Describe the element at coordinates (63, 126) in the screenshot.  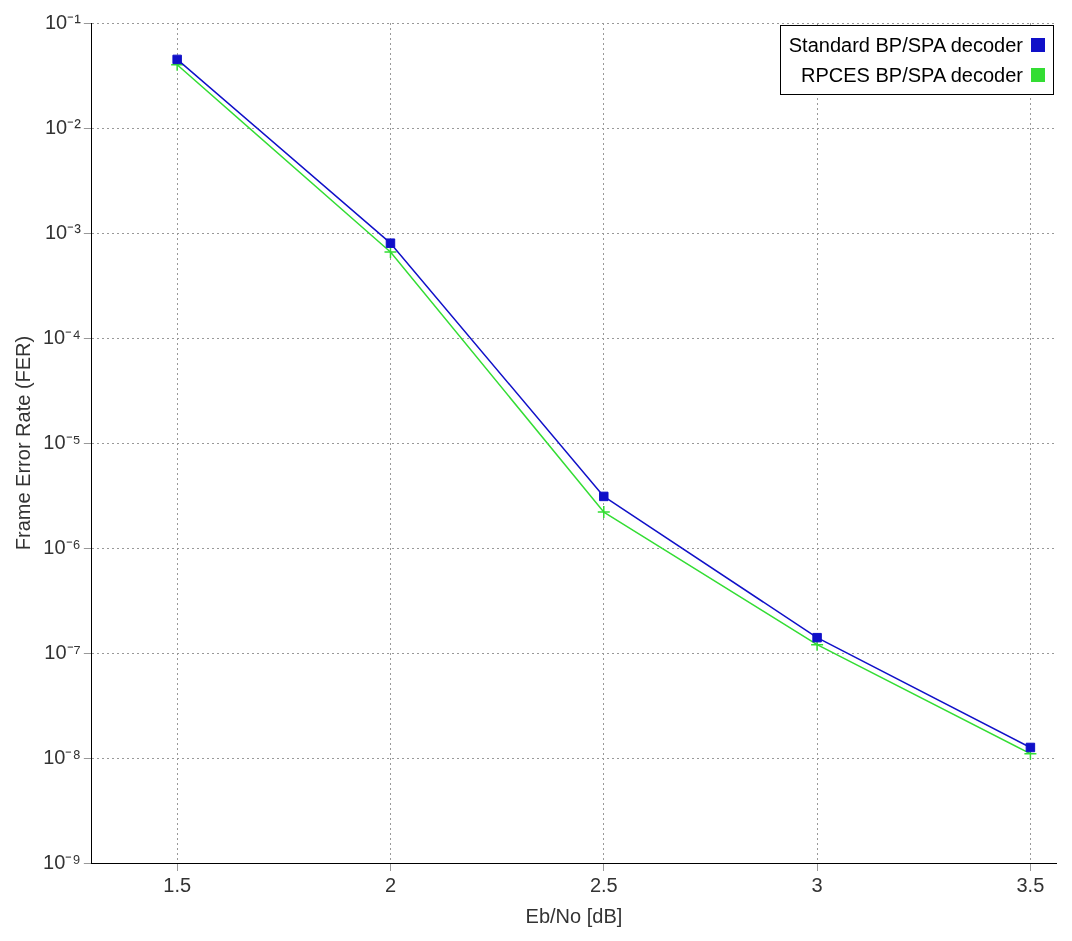
I see `y-tick-label: 10⁻²` at that location.